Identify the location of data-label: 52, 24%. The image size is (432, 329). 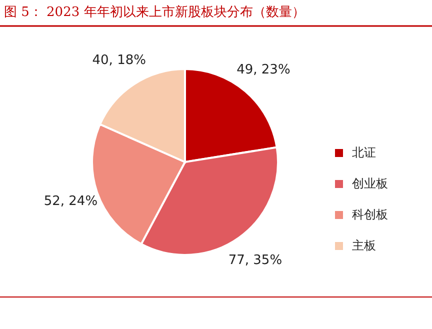
(71, 201).